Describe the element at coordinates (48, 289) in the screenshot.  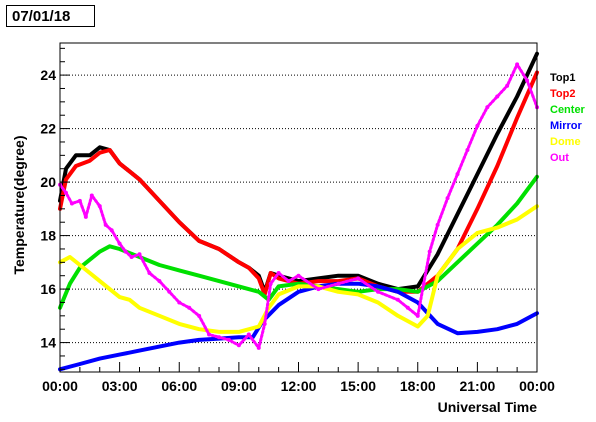
I see `y-tick-label: 16` at that location.